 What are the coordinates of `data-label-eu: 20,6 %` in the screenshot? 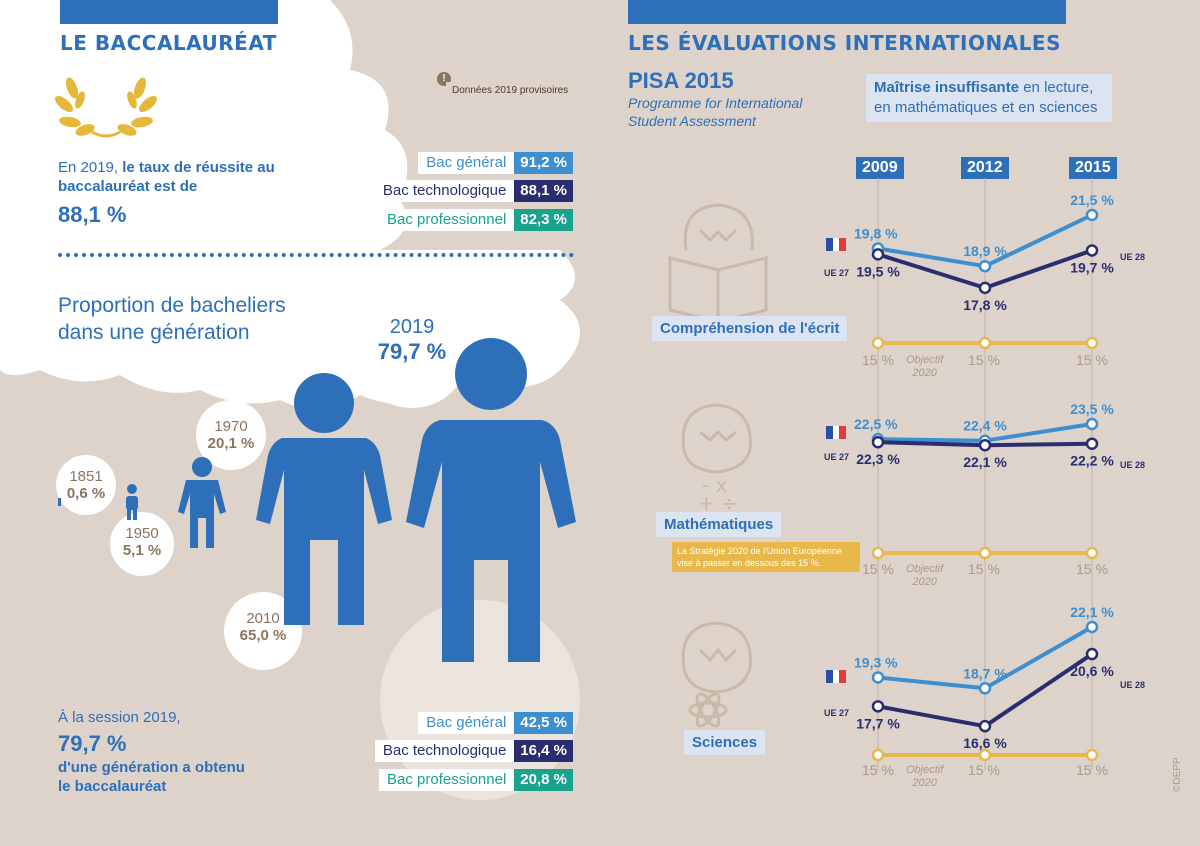 It's located at (1092, 671).